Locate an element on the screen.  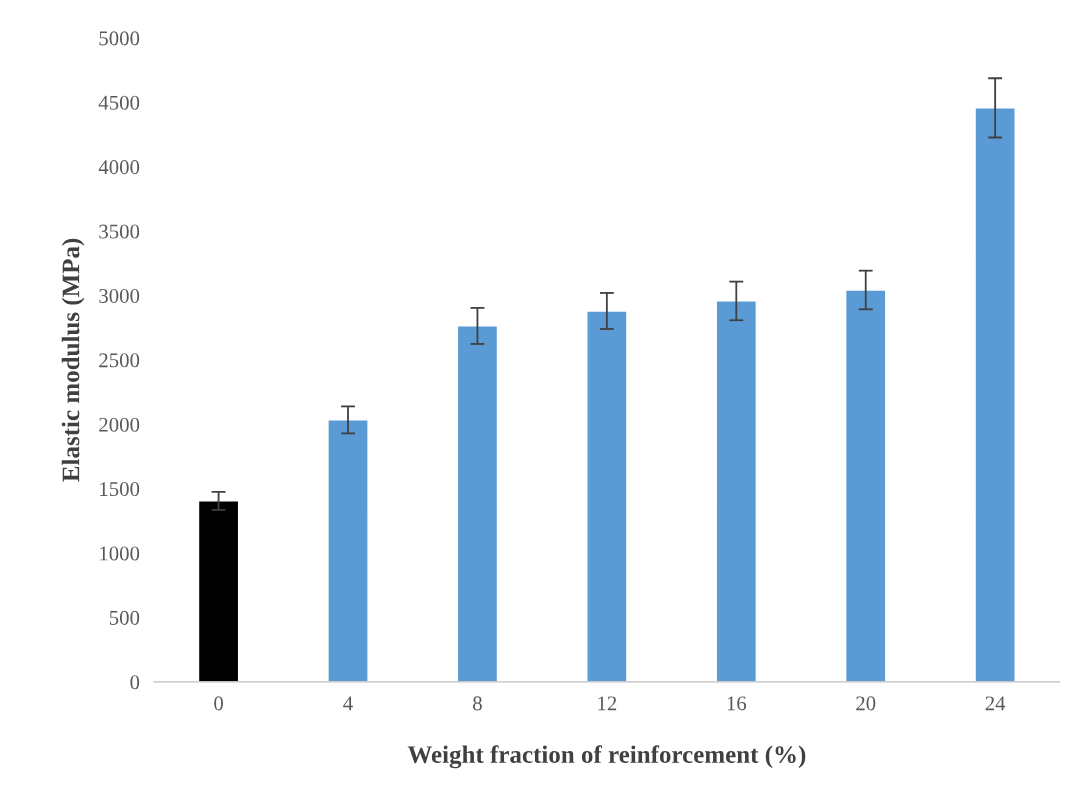
y-tick-label: 3000 is located at coordinates (119, 295).